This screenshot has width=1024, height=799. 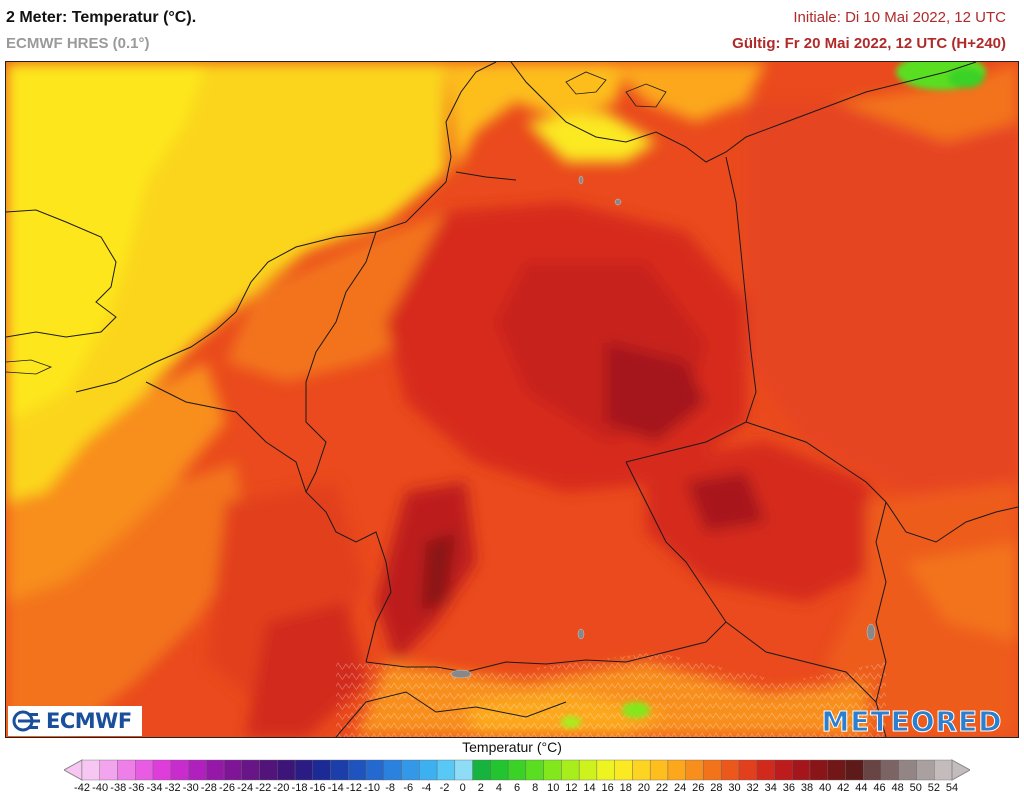 What do you see at coordinates (101, 17) in the screenshot?
I see `map-title: 2 Meter: Temperatur (°C).` at bounding box center [101, 17].